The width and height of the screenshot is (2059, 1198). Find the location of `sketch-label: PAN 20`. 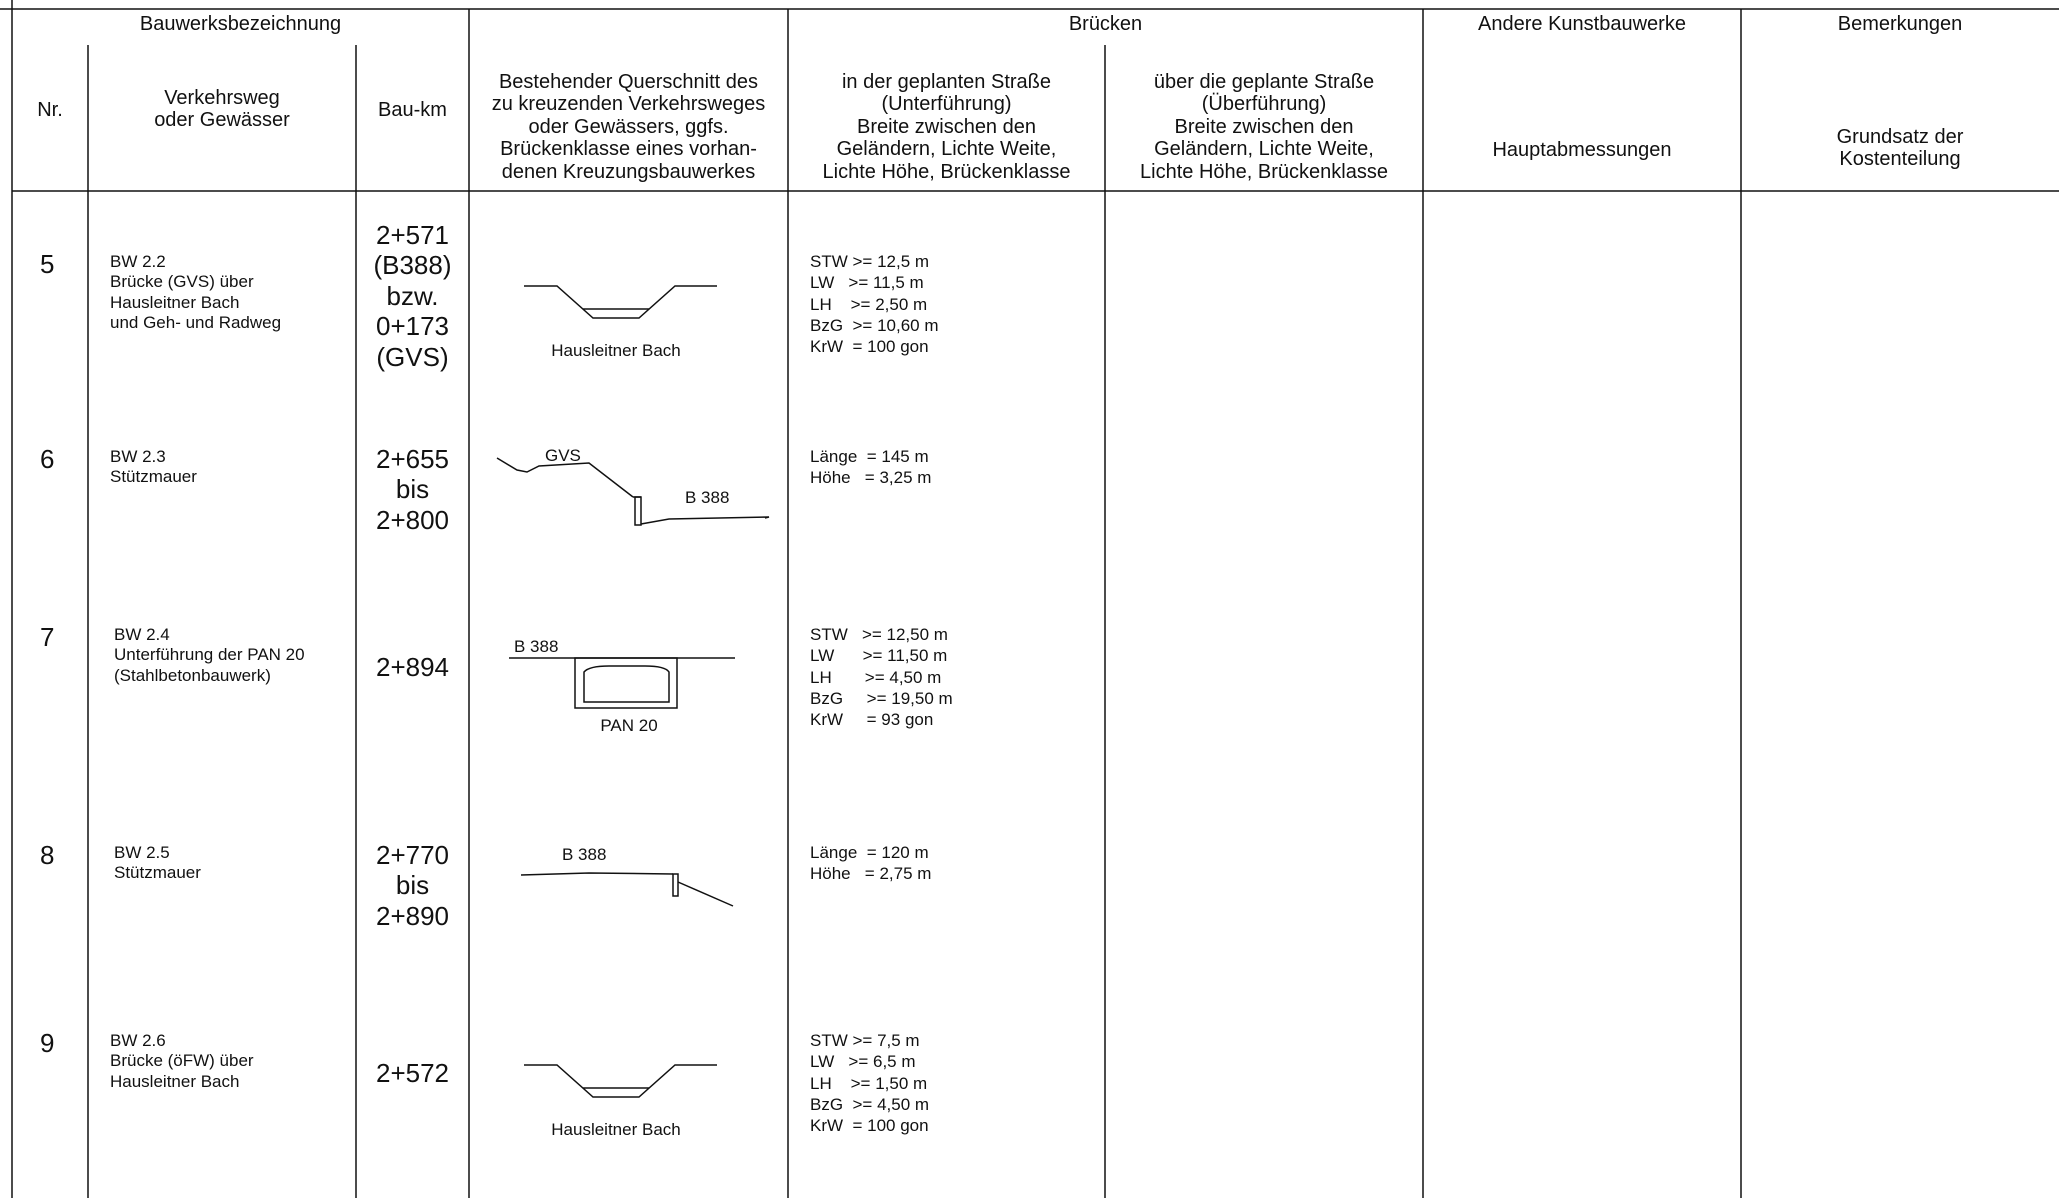

sketch-label: PAN 20 is located at coordinates (628, 725).